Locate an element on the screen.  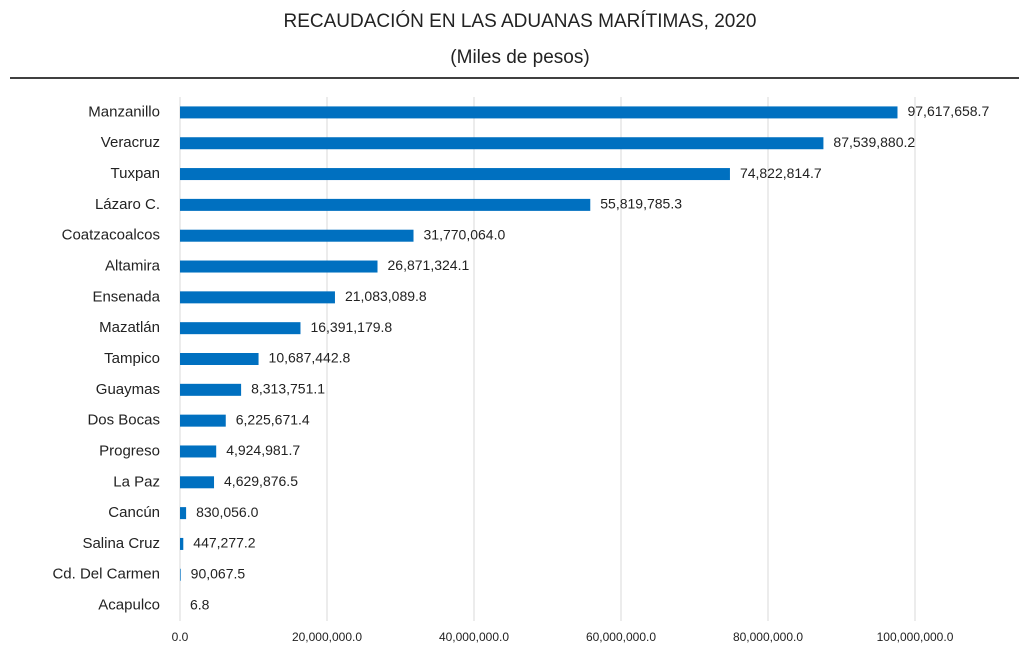
category-label: Mazatlán is located at coordinates (129, 327).